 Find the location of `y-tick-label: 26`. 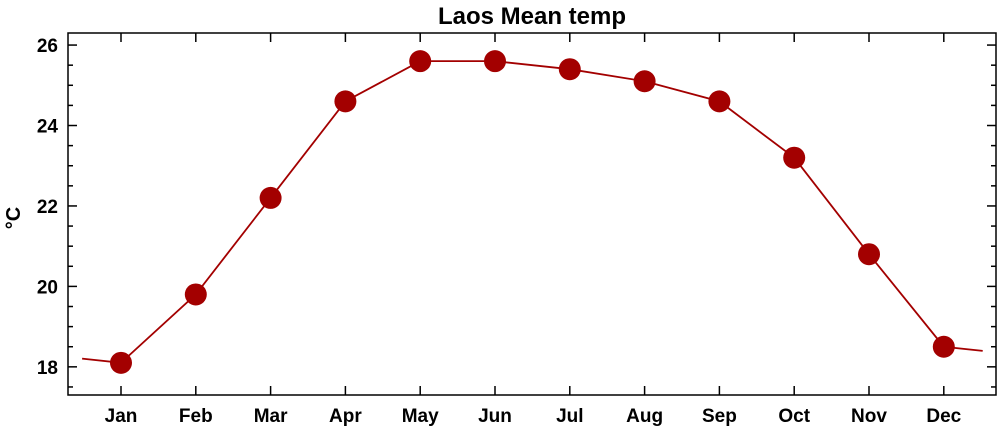

y-tick-label: 26 is located at coordinates (47, 46).